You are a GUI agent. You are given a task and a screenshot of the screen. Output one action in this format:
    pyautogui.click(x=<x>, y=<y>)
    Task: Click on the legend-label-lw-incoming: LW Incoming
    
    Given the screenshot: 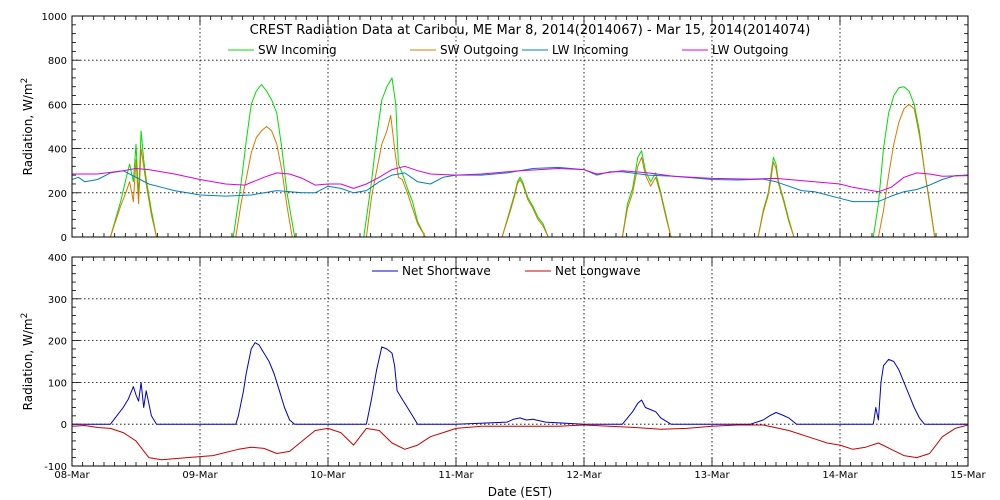 What is the action you would take?
    pyautogui.click(x=590, y=50)
    